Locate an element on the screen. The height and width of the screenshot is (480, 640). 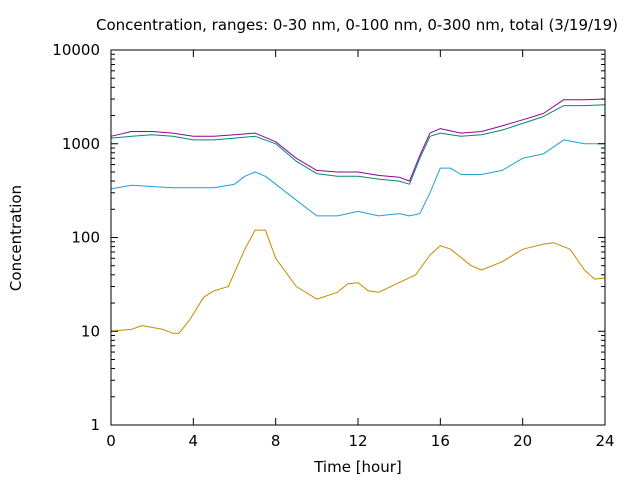
x-tick-label: 24 is located at coordinates (604, 441).